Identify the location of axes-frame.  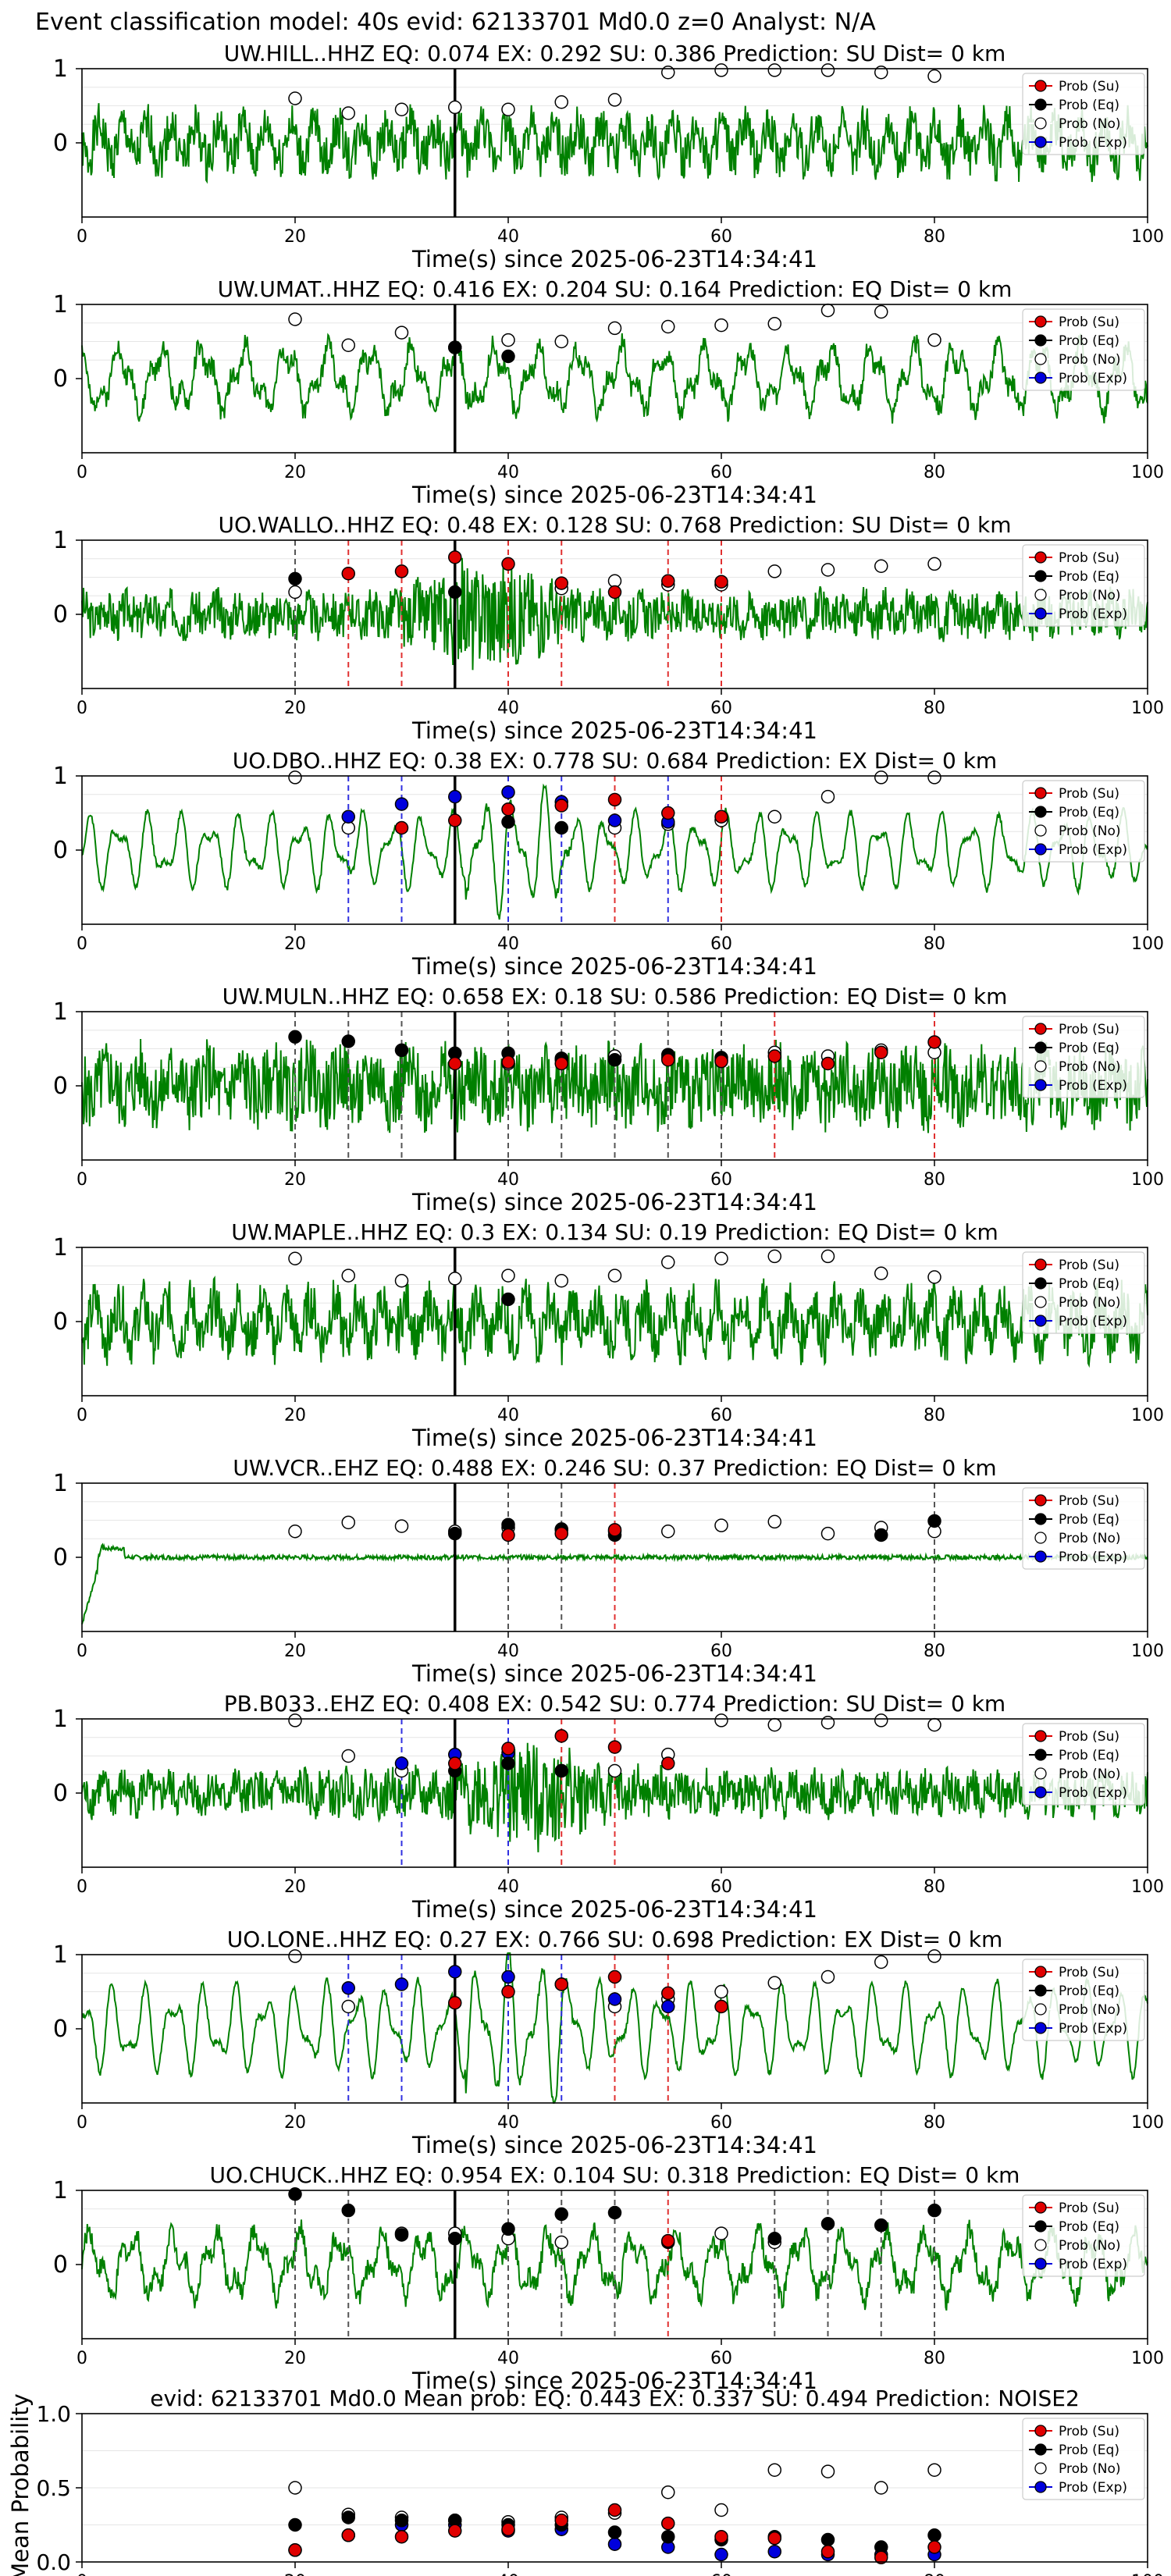
(614, 143).